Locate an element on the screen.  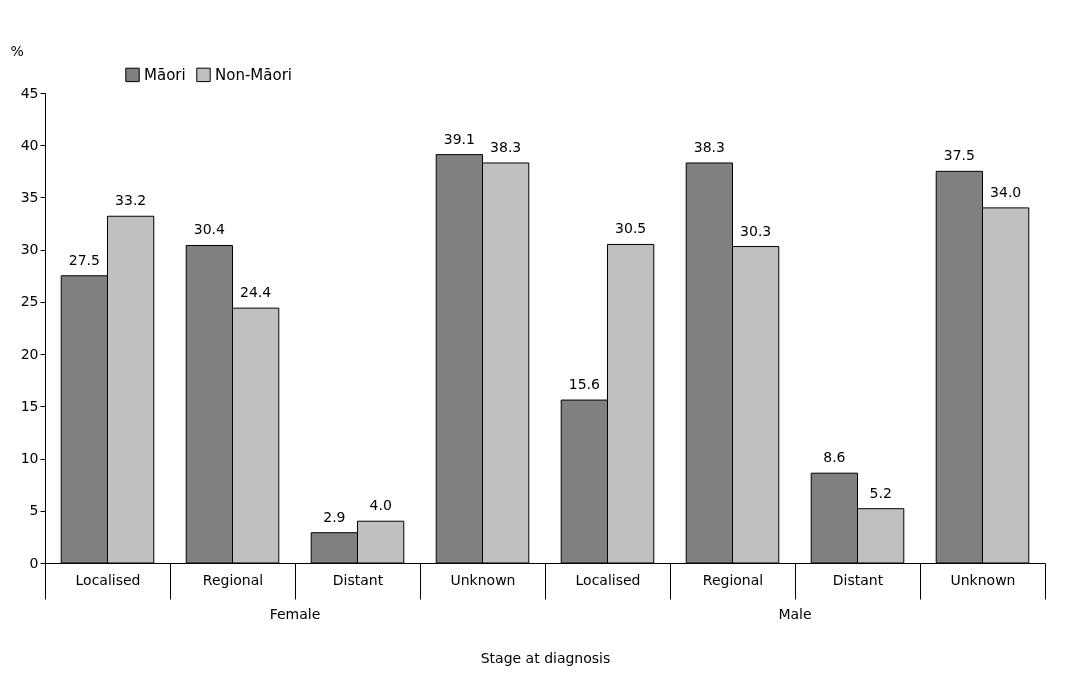
data-label: 8.6 is located at coordinates (834, 457).